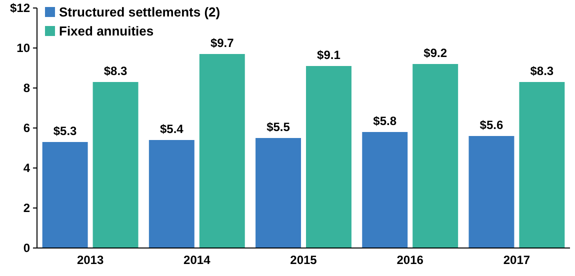  Describe the element at coordinates (436, 53) in the screenshot. I see `data-label: $9.2` at that location.